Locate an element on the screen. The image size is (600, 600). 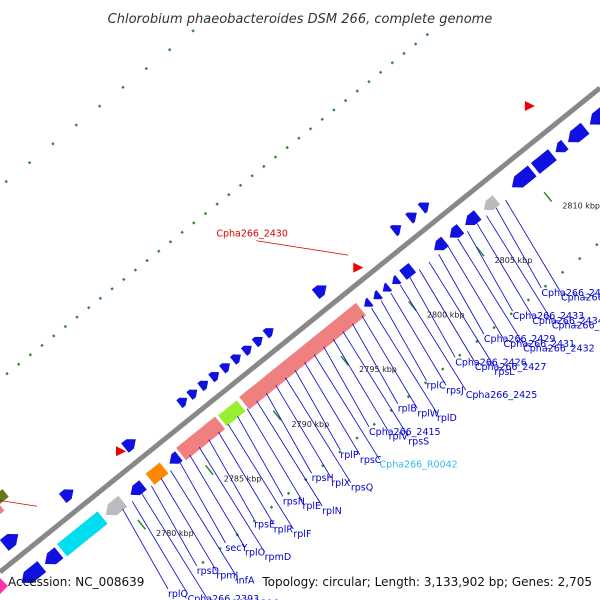
gene-label: rpsE is located at coordinates (264, 525).